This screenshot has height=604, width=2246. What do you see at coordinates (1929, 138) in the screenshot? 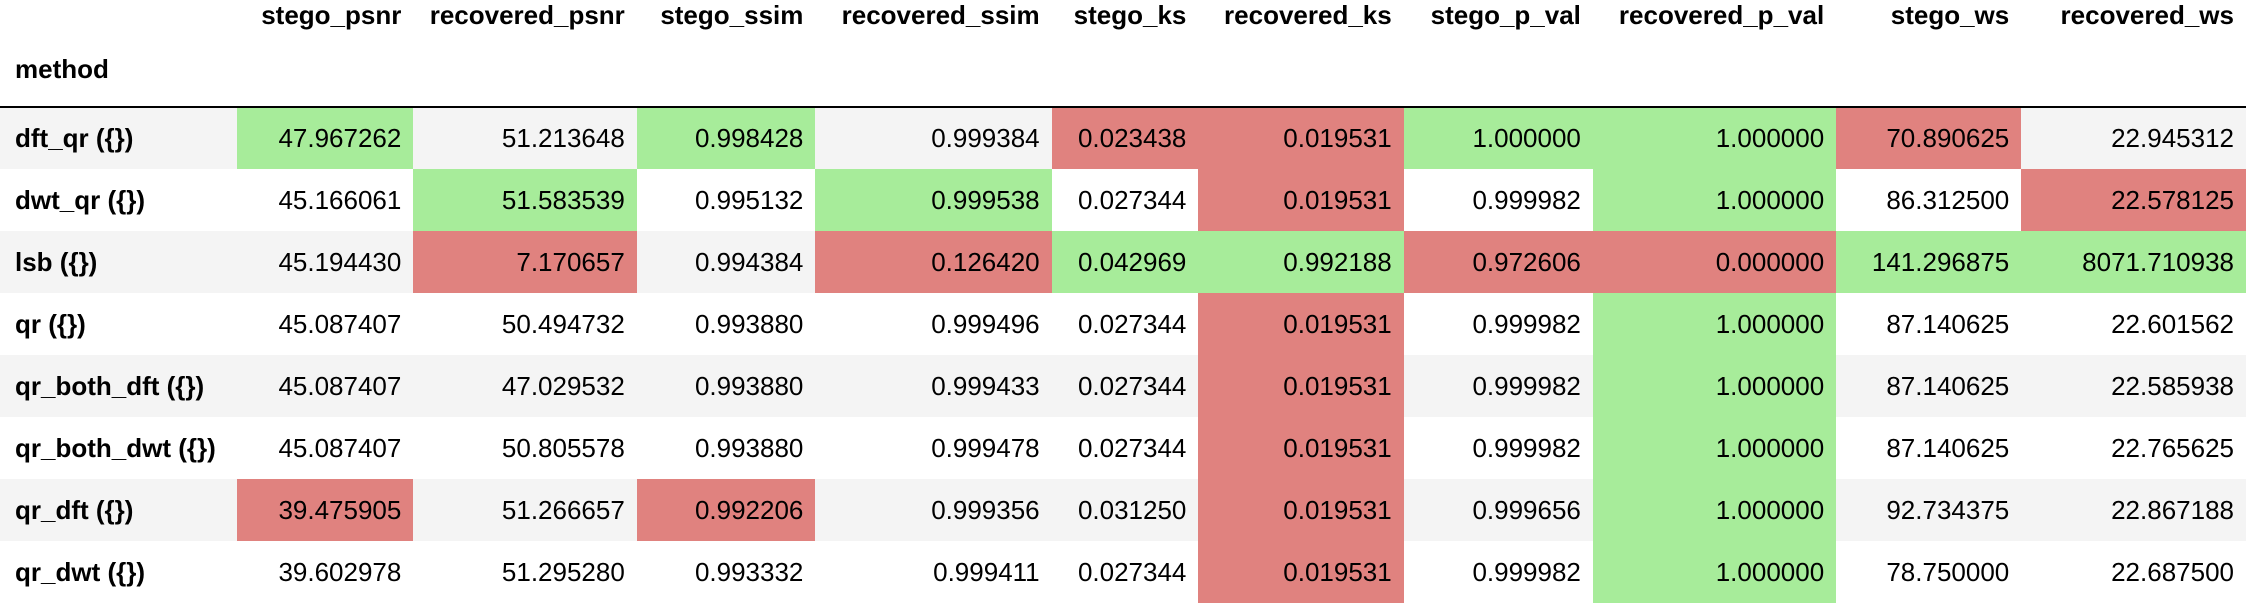
I see `cell-stego-ws: 70.890625` at bounding box center [1929, 138].